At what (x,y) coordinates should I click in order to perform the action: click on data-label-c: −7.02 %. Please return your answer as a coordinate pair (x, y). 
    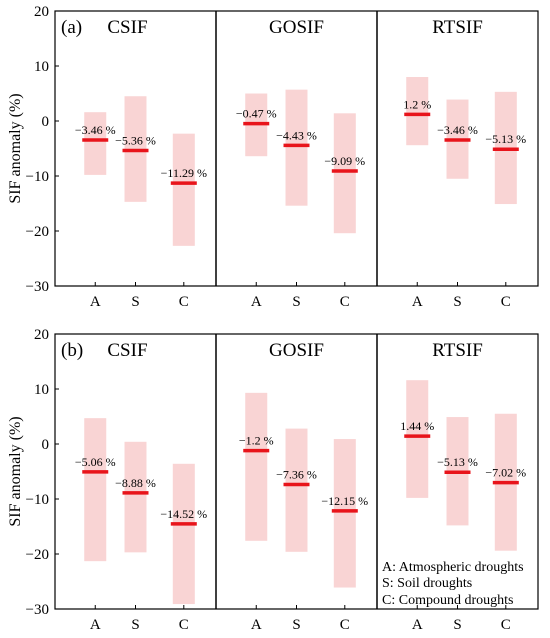
    Looking at the image, I should click on (505, 473).